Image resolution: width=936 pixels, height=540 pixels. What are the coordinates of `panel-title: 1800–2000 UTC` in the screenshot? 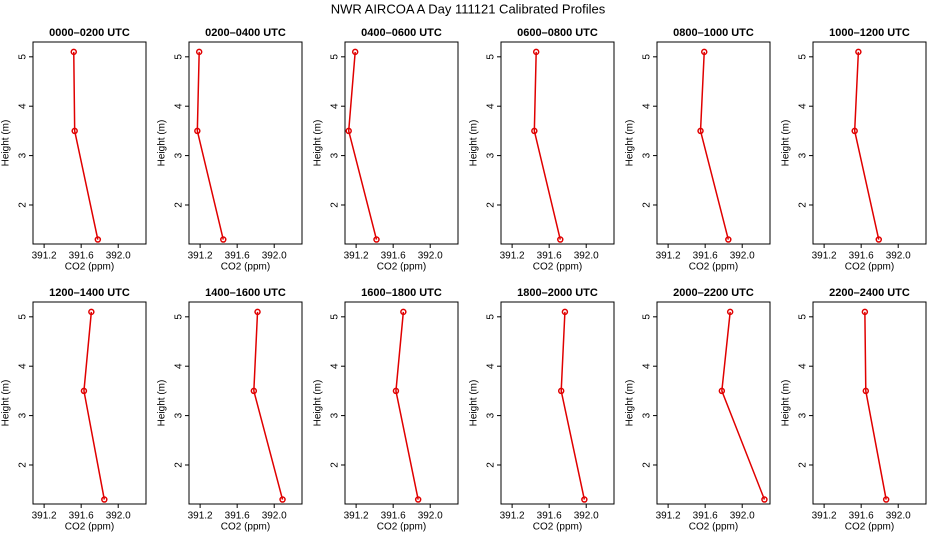 It's located at (557, 293).